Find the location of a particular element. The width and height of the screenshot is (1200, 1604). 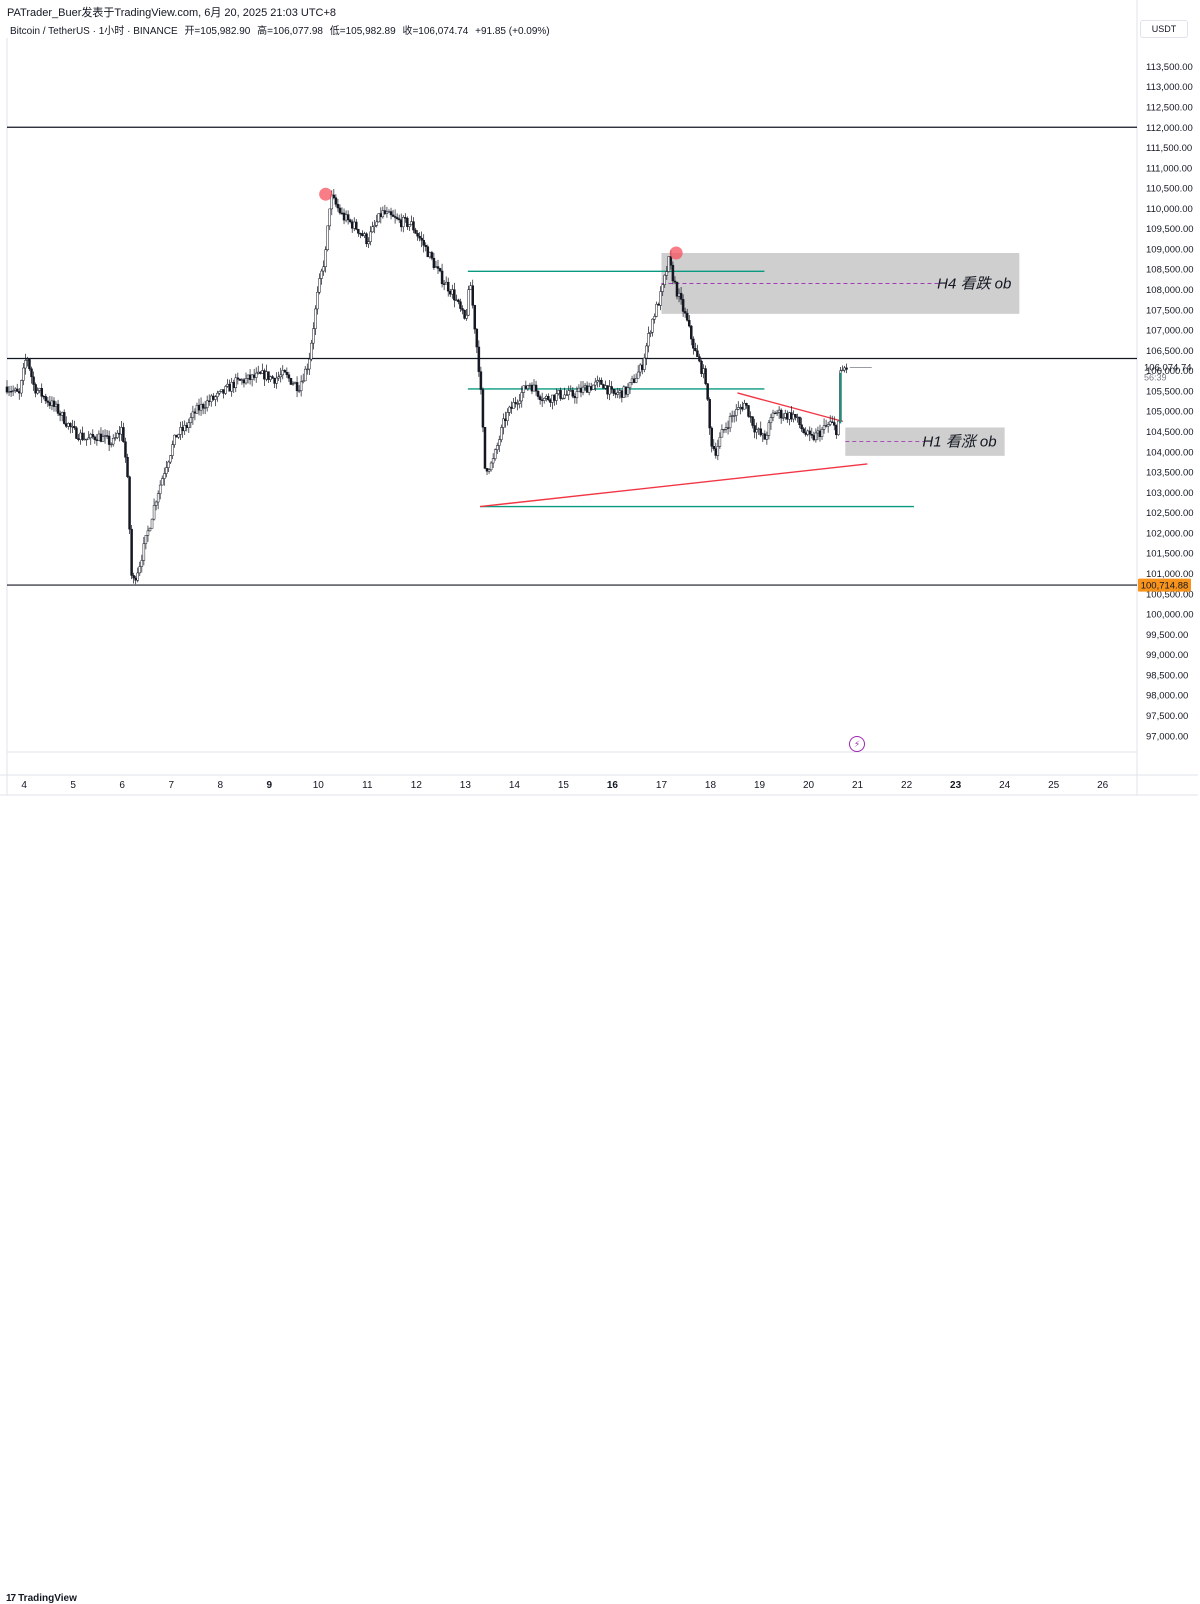

y-tick-label: 107,000.00 is located at coordinates (1170, 331).